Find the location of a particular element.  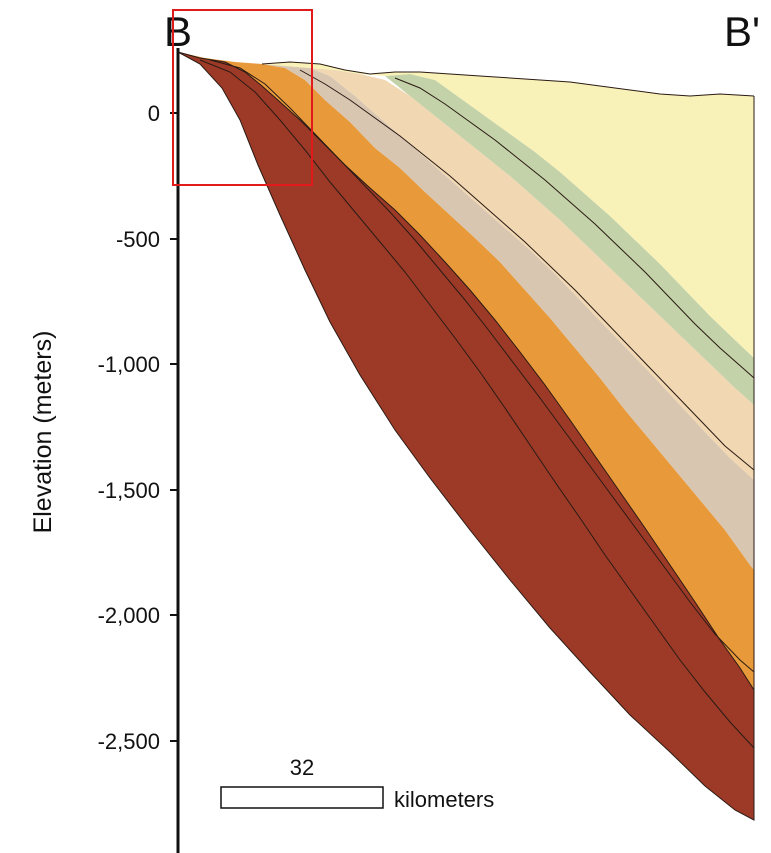

y-tick-label: -500 is located at coordinates (138, 239).